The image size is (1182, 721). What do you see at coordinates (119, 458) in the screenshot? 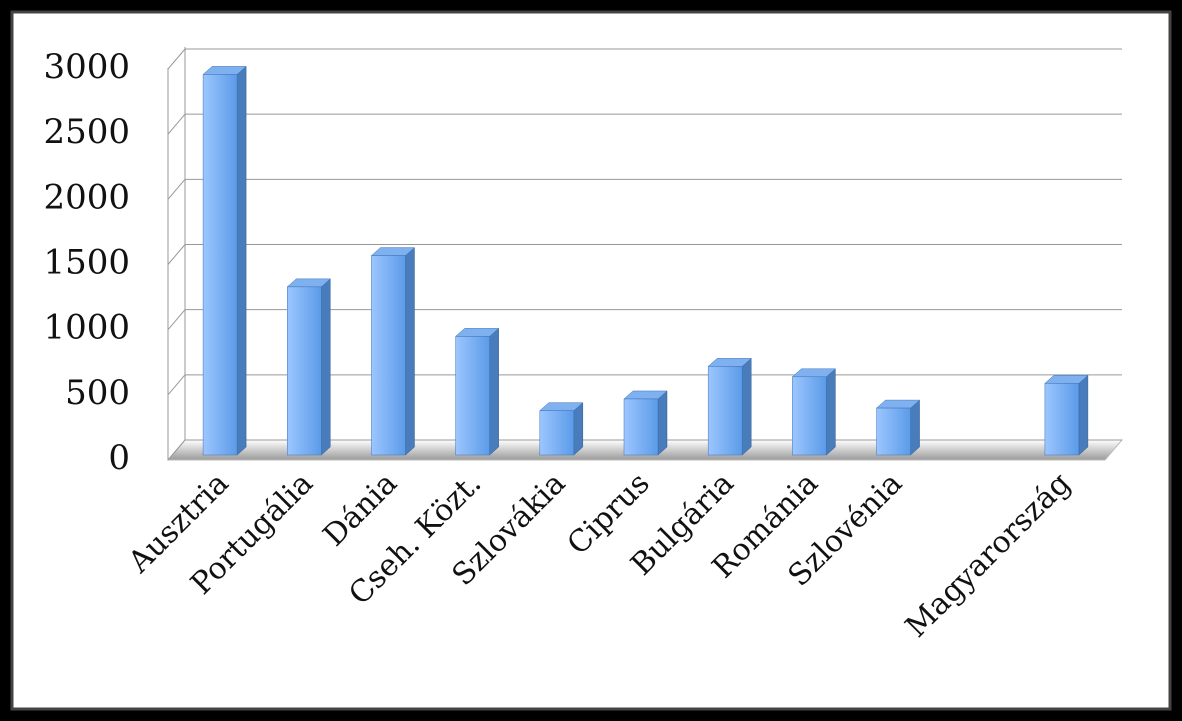
I see `y-tick-label: 0` at bounding box center [119, 458].